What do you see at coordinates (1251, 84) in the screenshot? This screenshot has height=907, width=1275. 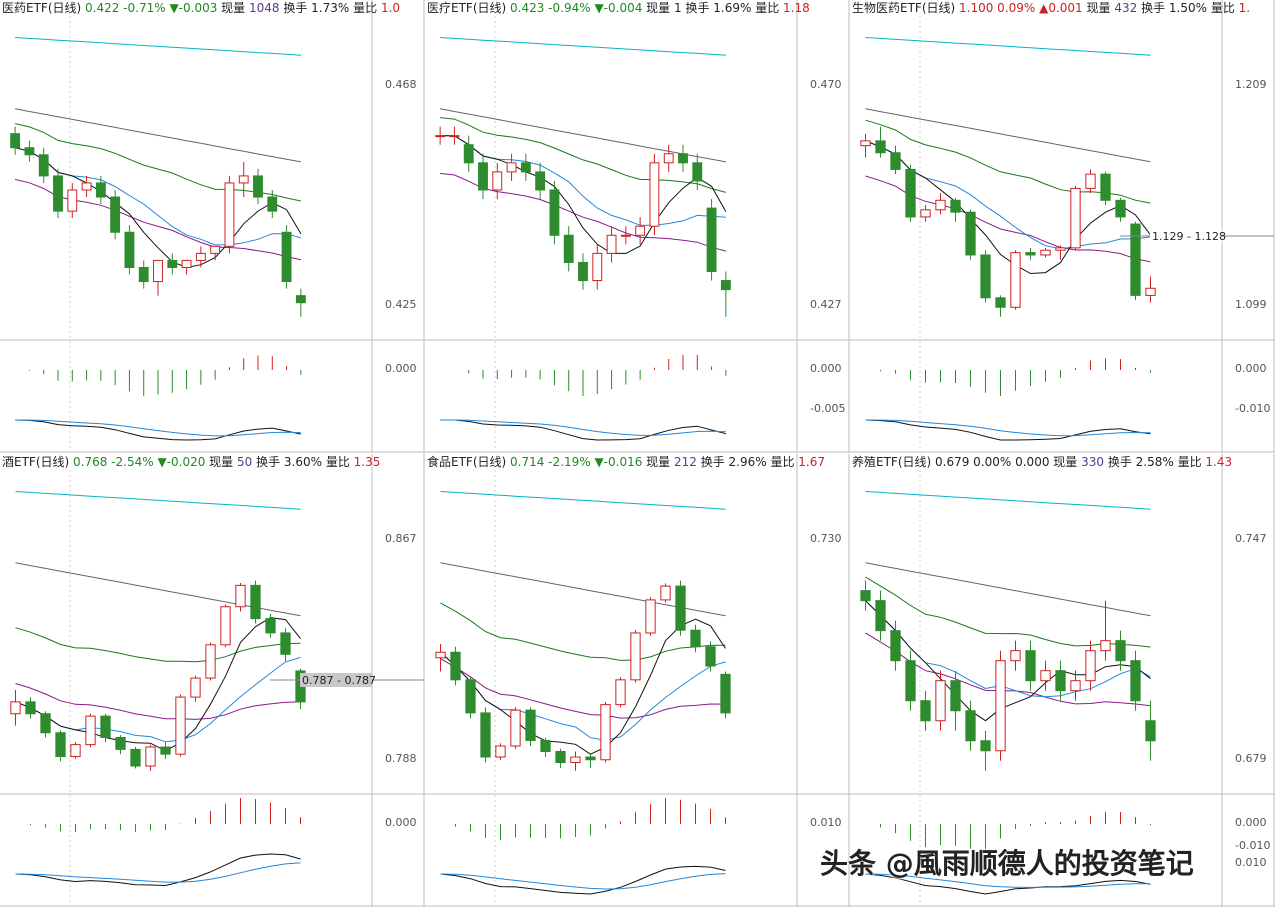 I see `price-tick-label: 1.209` at bounding box center [1251, 84].